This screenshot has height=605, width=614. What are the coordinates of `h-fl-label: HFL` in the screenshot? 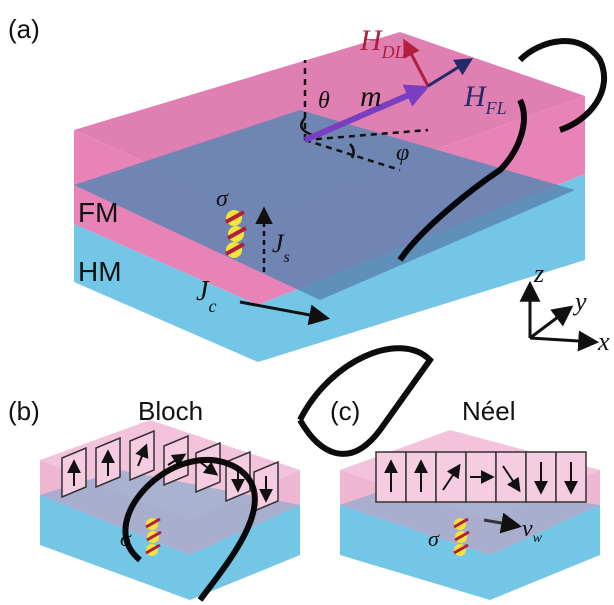 It's located at (485, 99).